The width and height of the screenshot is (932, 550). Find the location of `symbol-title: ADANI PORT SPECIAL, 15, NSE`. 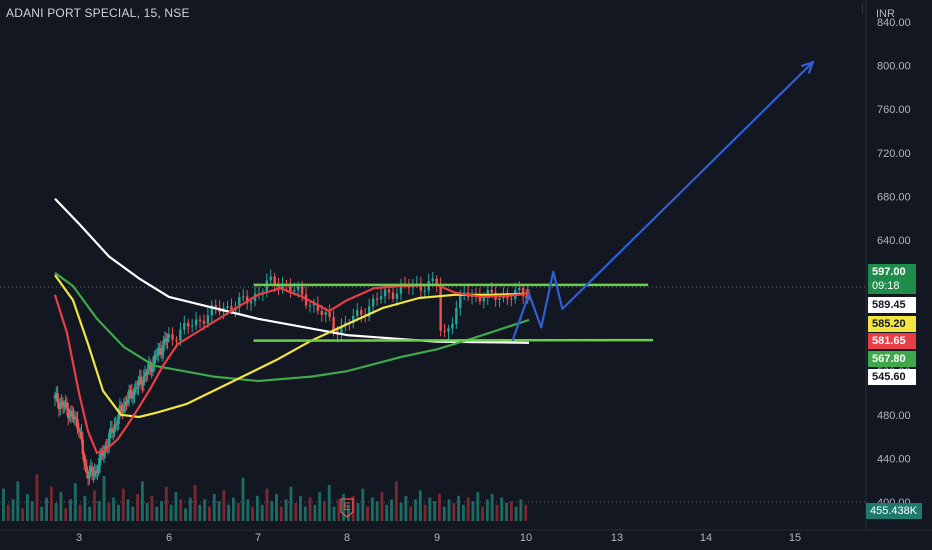

symbol-title: ADANI PORT SPECIAL, 15, NSE is located at coordinates (98, 13).